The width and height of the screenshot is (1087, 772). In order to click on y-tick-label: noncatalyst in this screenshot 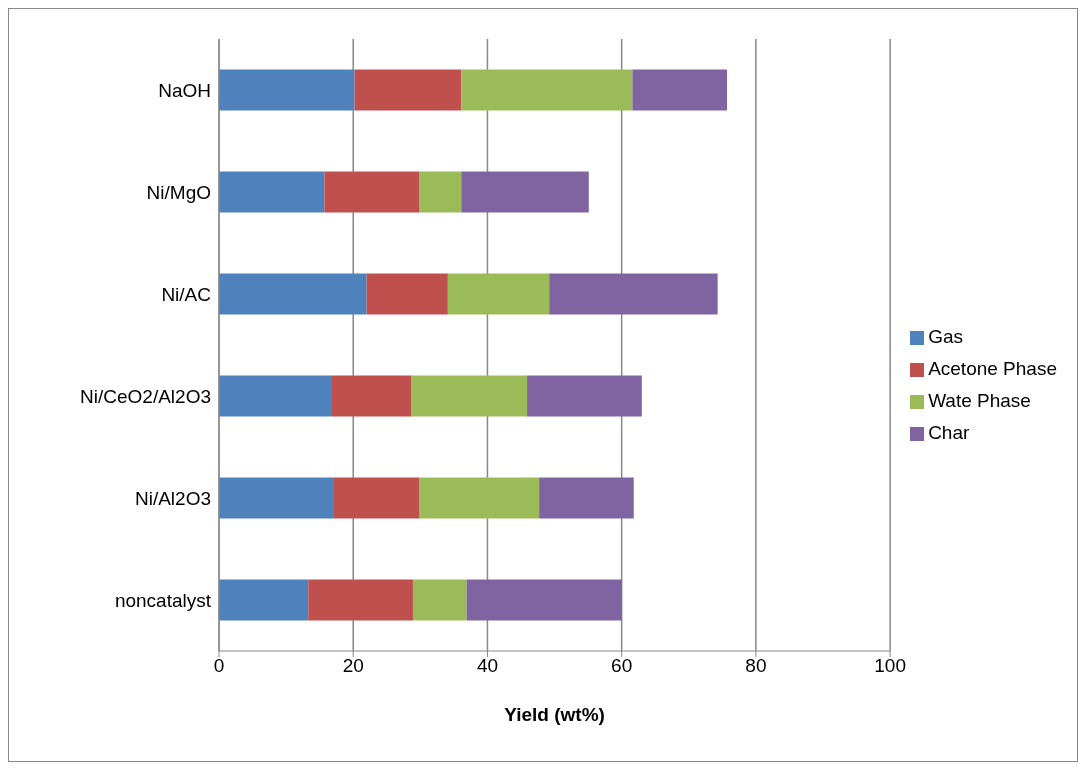, I will do `click(163, 600)`.